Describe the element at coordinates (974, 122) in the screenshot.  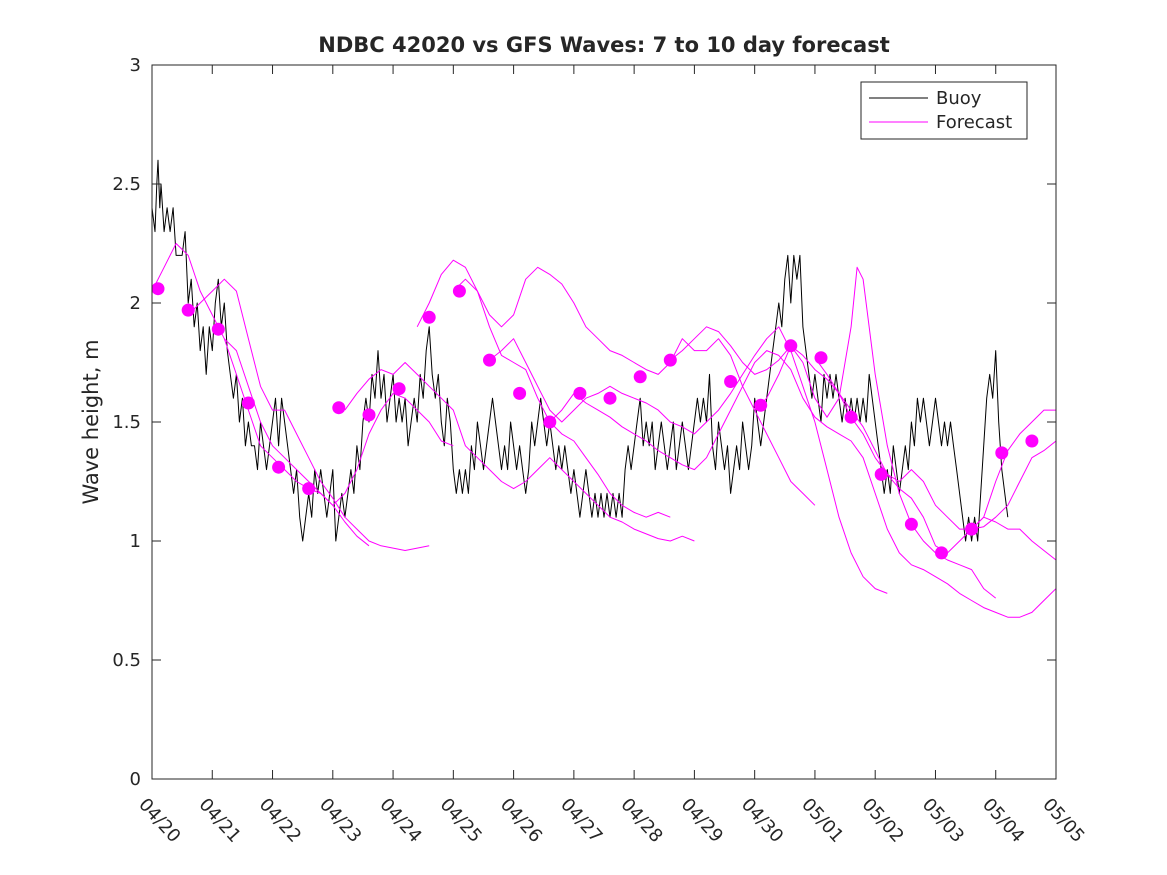
I see `legend-forecast-label: Forecast` at that location.